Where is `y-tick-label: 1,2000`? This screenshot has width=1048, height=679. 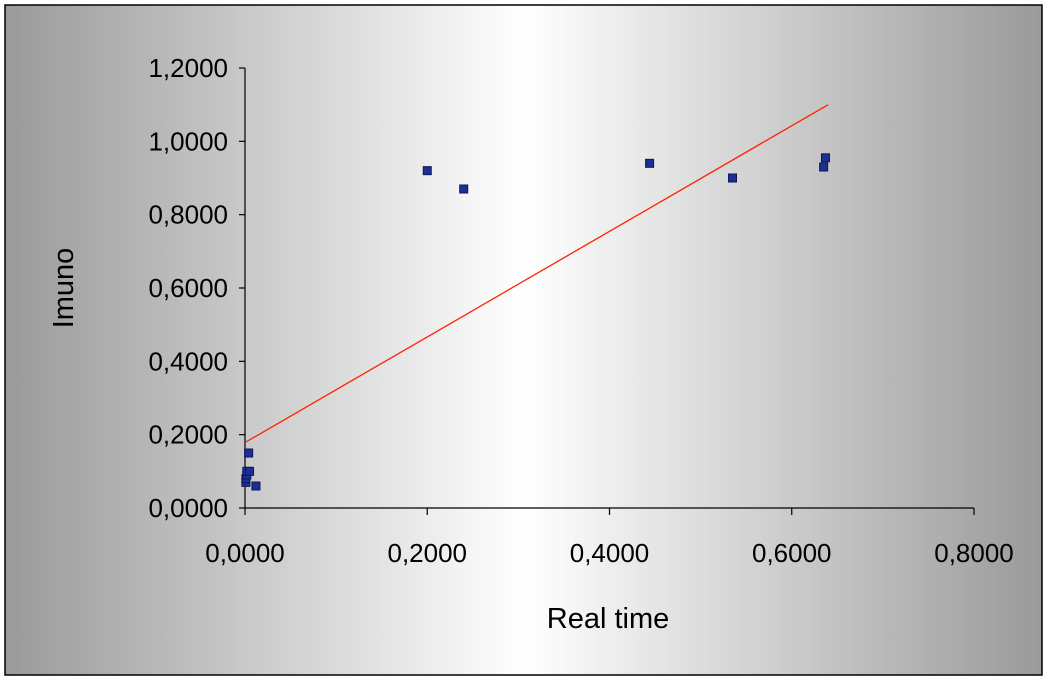 y-tick-label: 1,2000 is located at coordinates (188, 68).